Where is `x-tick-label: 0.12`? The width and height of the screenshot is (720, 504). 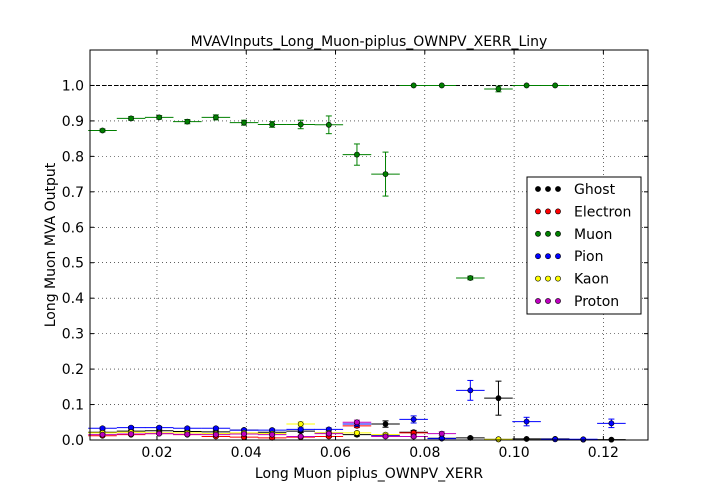 x-tick-label: 0.12 is located at coordinates (603, 453).